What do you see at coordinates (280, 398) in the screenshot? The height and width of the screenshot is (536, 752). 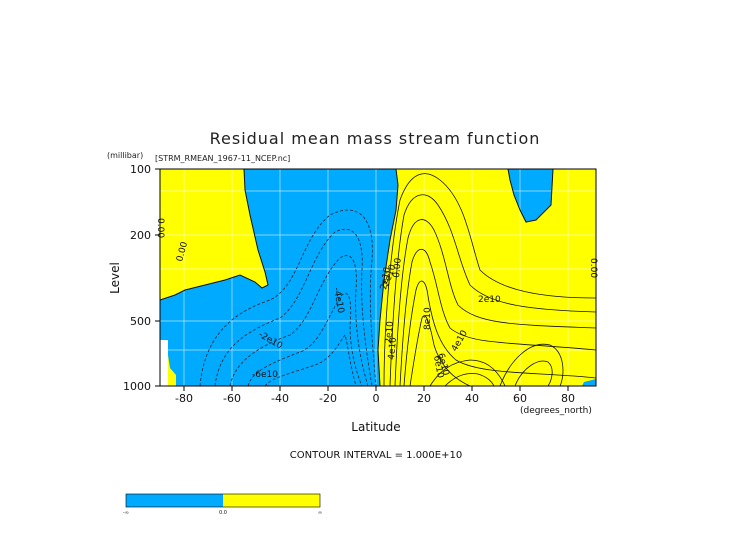 I see `x-tick-label: -40` at bounding box center [280, 398].